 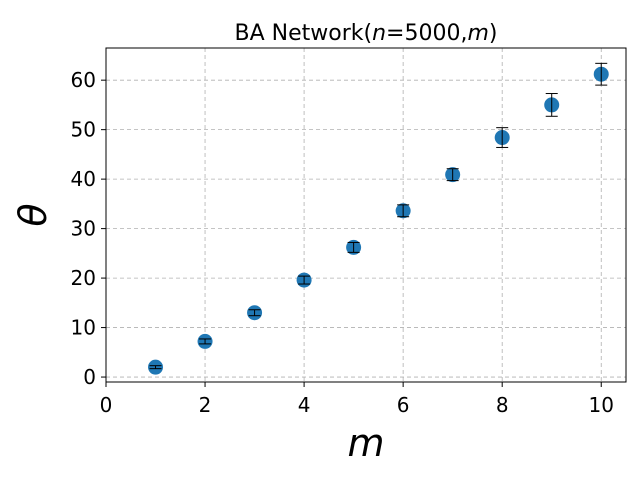 What do you see at coordinates (83, 179) in the screenshot?
I see `y-tick-label: 40` at bounding box center [83, 179].